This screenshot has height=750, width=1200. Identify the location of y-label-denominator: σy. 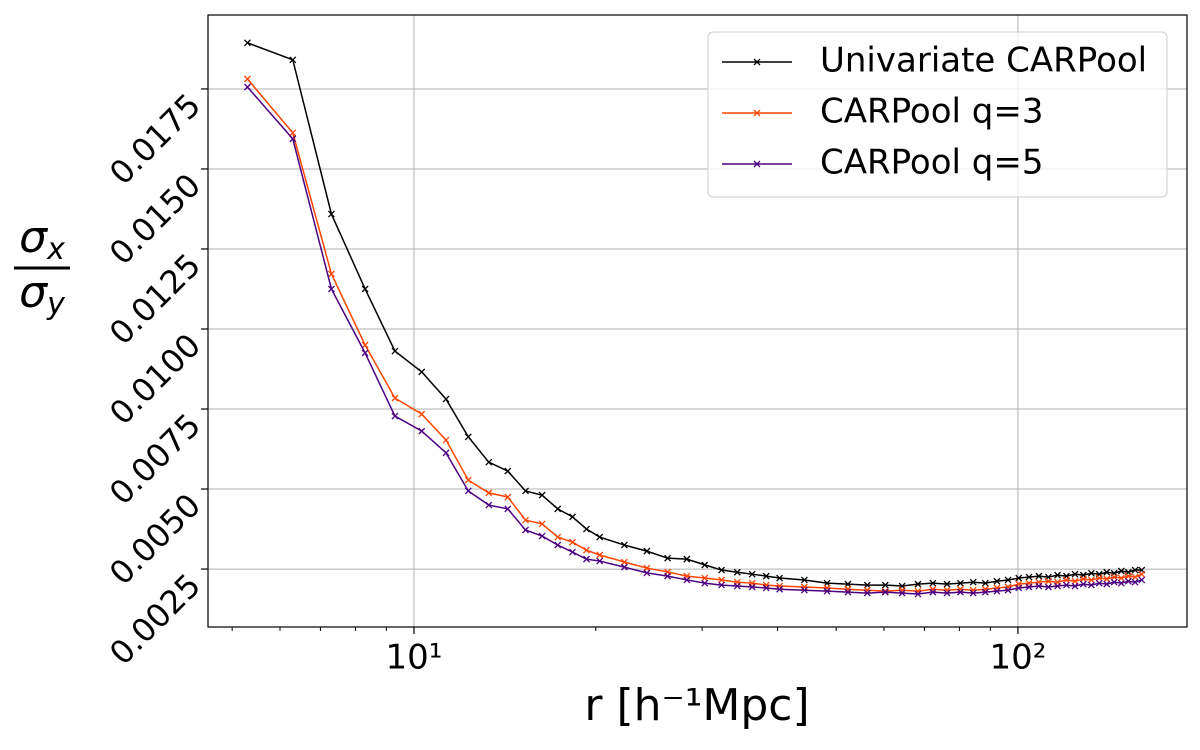
(42, 294).